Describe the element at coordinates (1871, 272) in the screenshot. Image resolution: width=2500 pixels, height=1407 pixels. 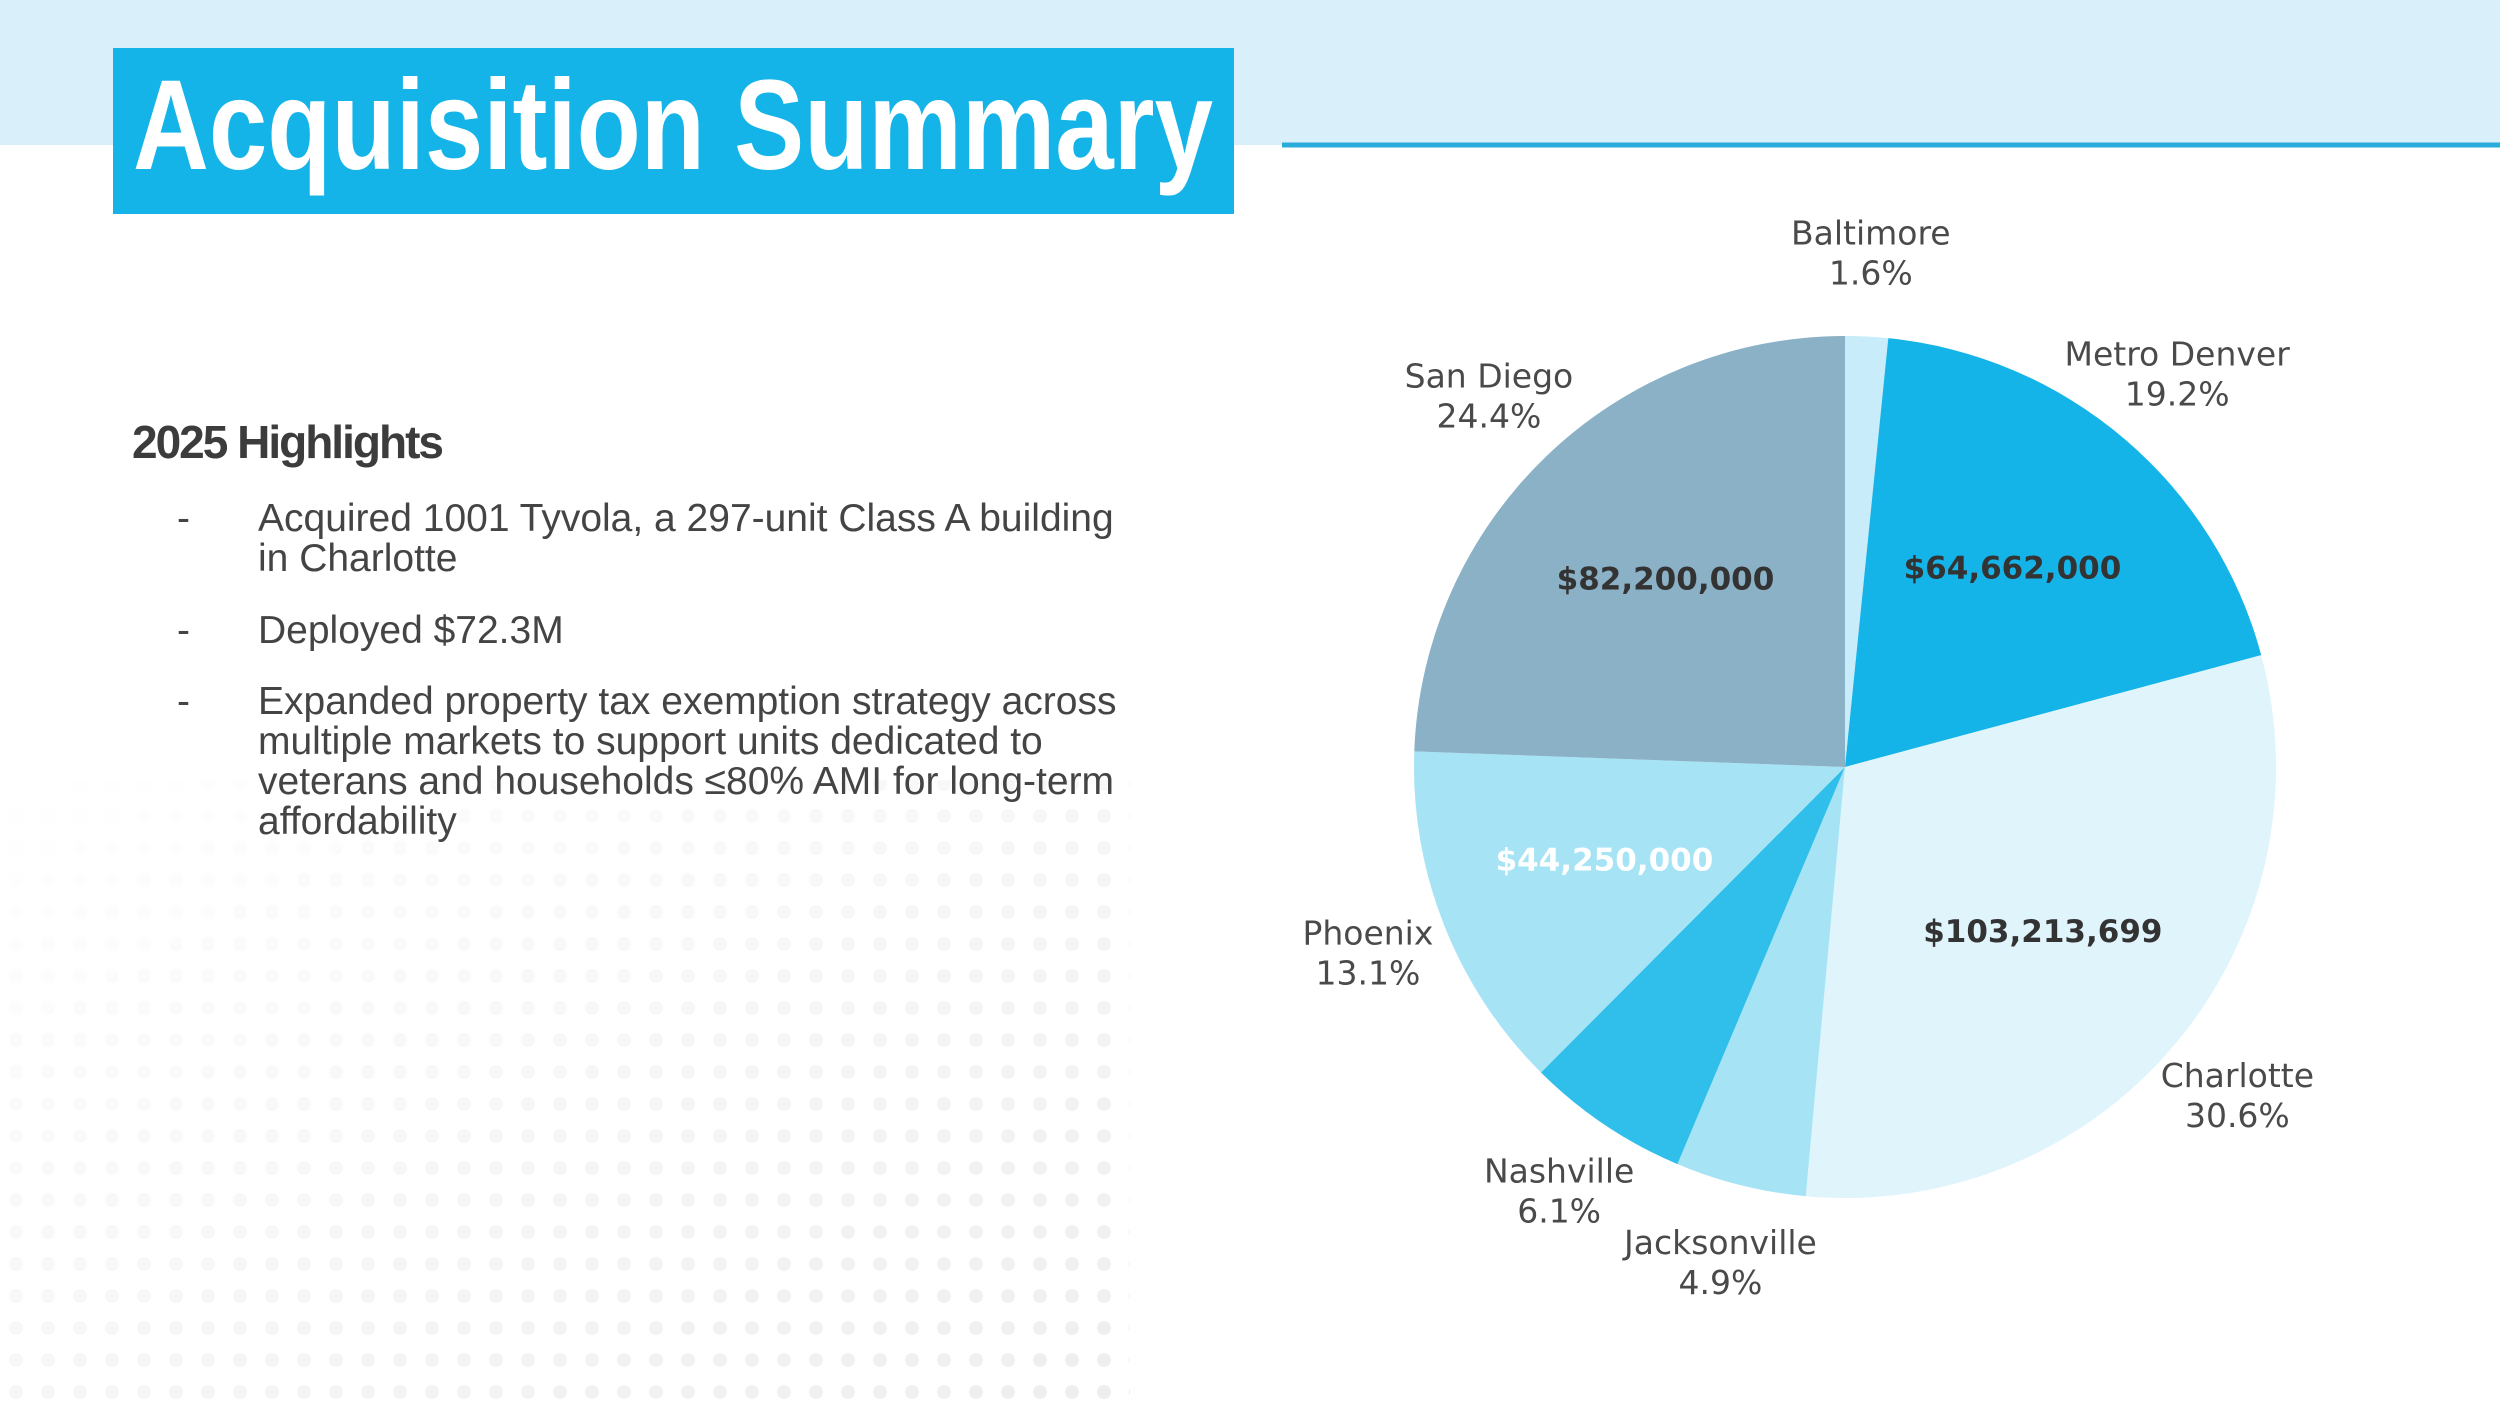
I see `percent-label: 1.6%` at that location.